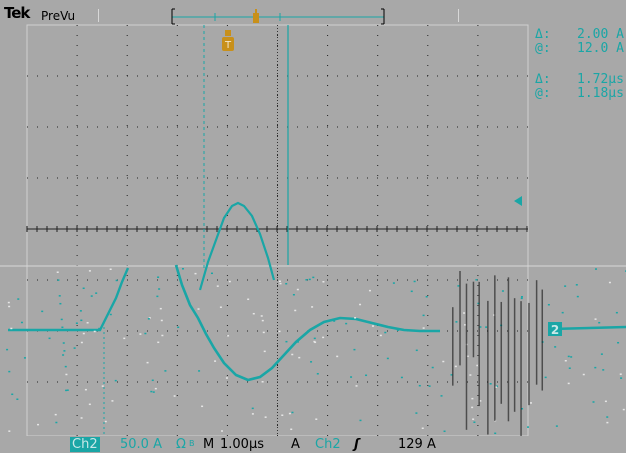 The width and height of the screenshot is (626, 453). What do you see at coordinates (543, 34) in the screenshot?
I see `amp-delta-label: Δ:` at bounding box center [543, 34].